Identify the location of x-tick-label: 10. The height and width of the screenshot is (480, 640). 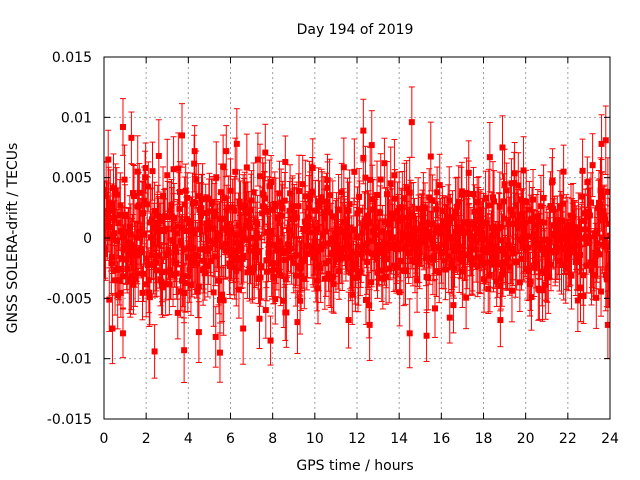
(315, 439).